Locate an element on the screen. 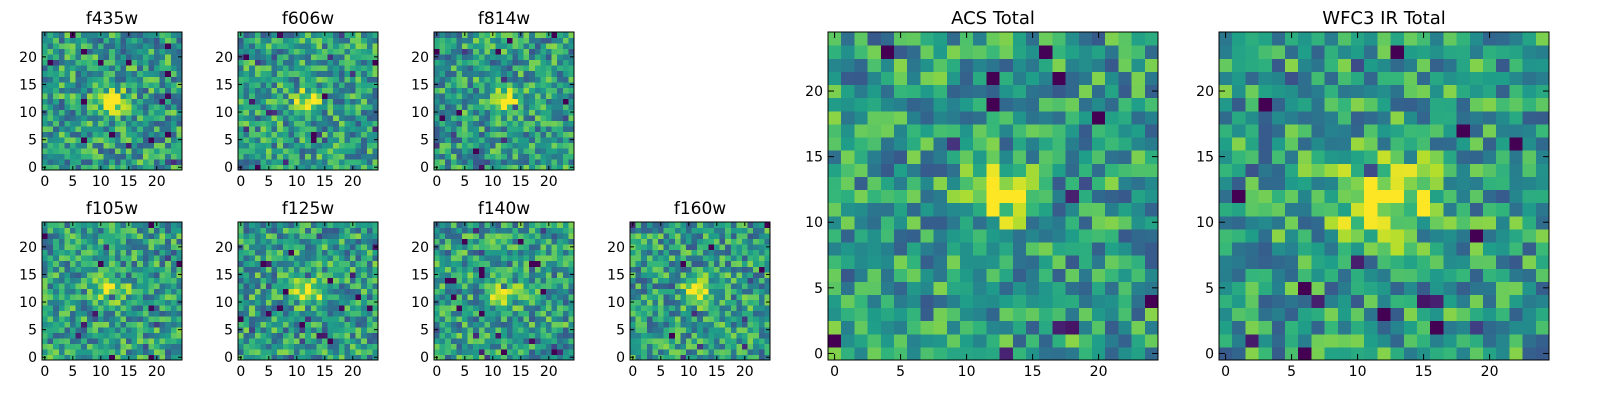 The width and height of the screenshot is (1600, 400). panel-title: f125w is located at coordinates (308, 209).